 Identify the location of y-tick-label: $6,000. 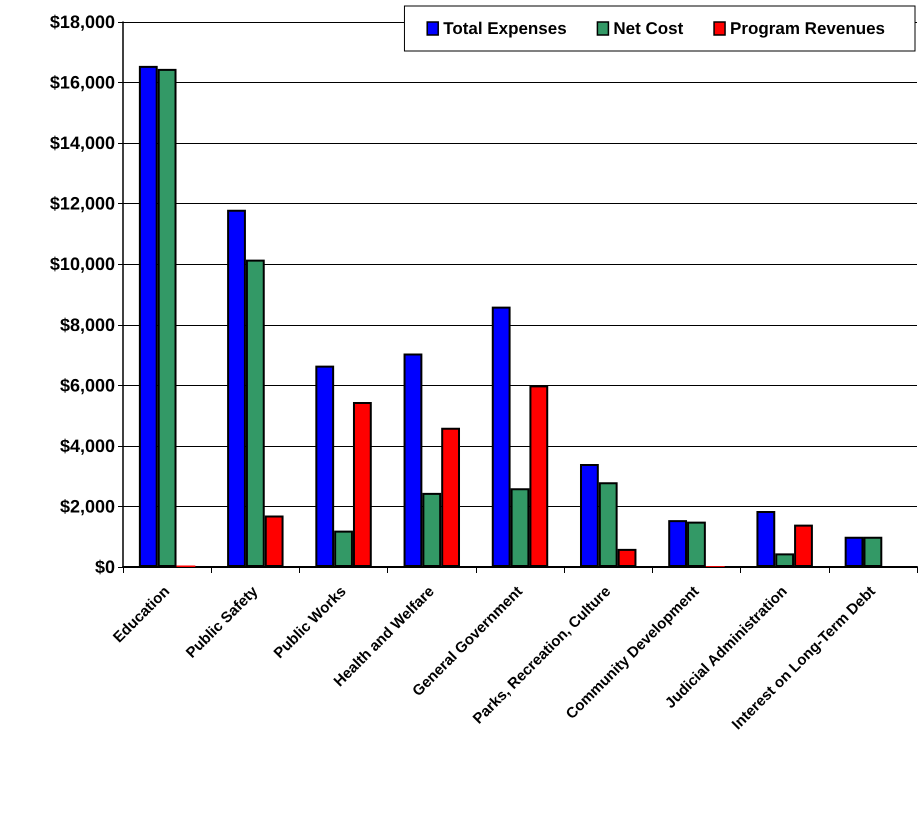
(87, 385).